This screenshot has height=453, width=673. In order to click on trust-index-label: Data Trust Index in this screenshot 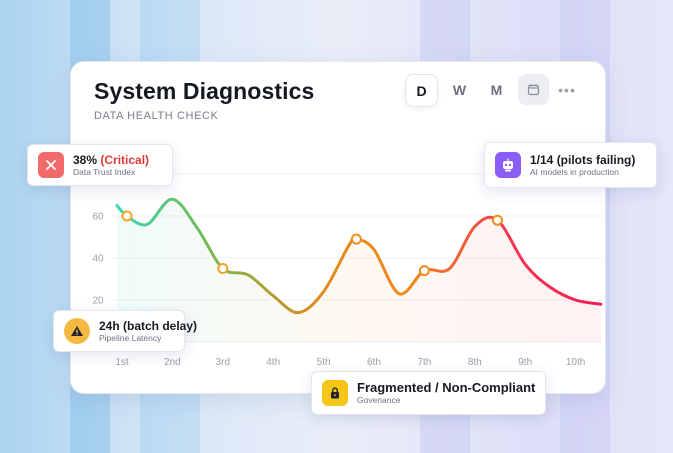, I will do `click(104, 171)`.